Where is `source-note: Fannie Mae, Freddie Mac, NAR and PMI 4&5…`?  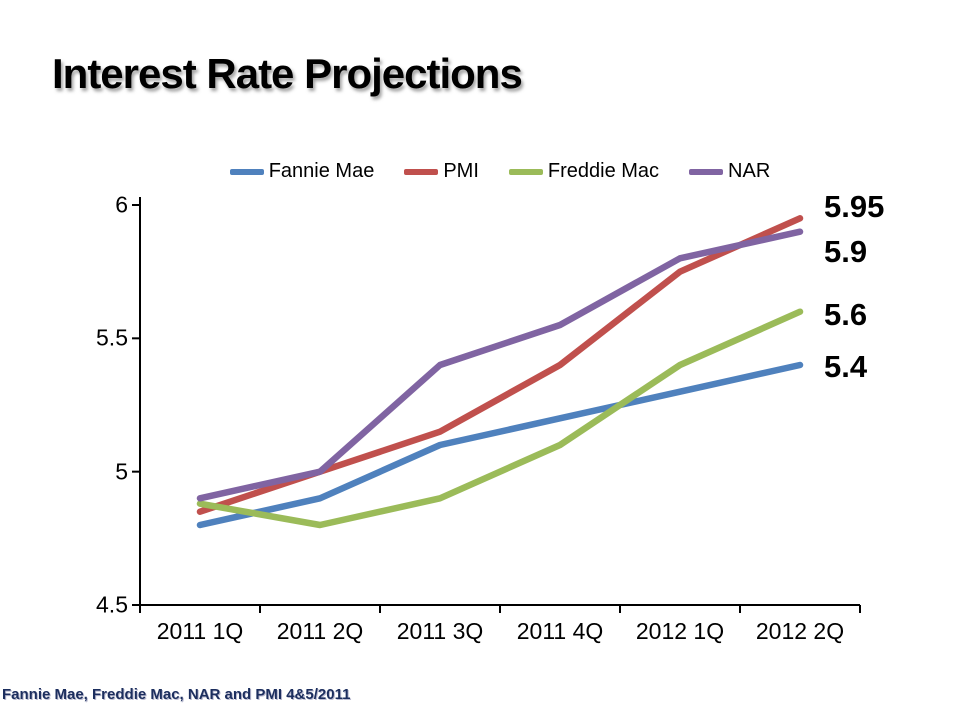 source-note: Fannie Mae, Freddie Mac, NAR and PMI 4&5… is located at coordinates (176, 694).